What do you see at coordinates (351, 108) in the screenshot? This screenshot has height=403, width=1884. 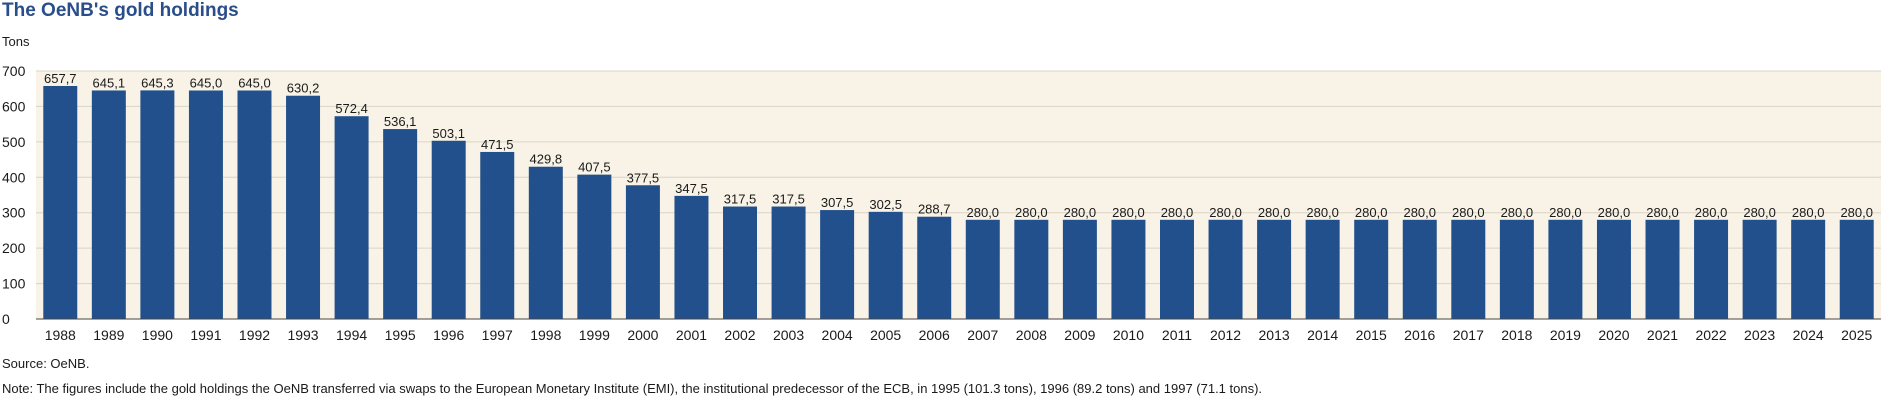 I see `data-label: 572,4` at bounding box center [351, 108].